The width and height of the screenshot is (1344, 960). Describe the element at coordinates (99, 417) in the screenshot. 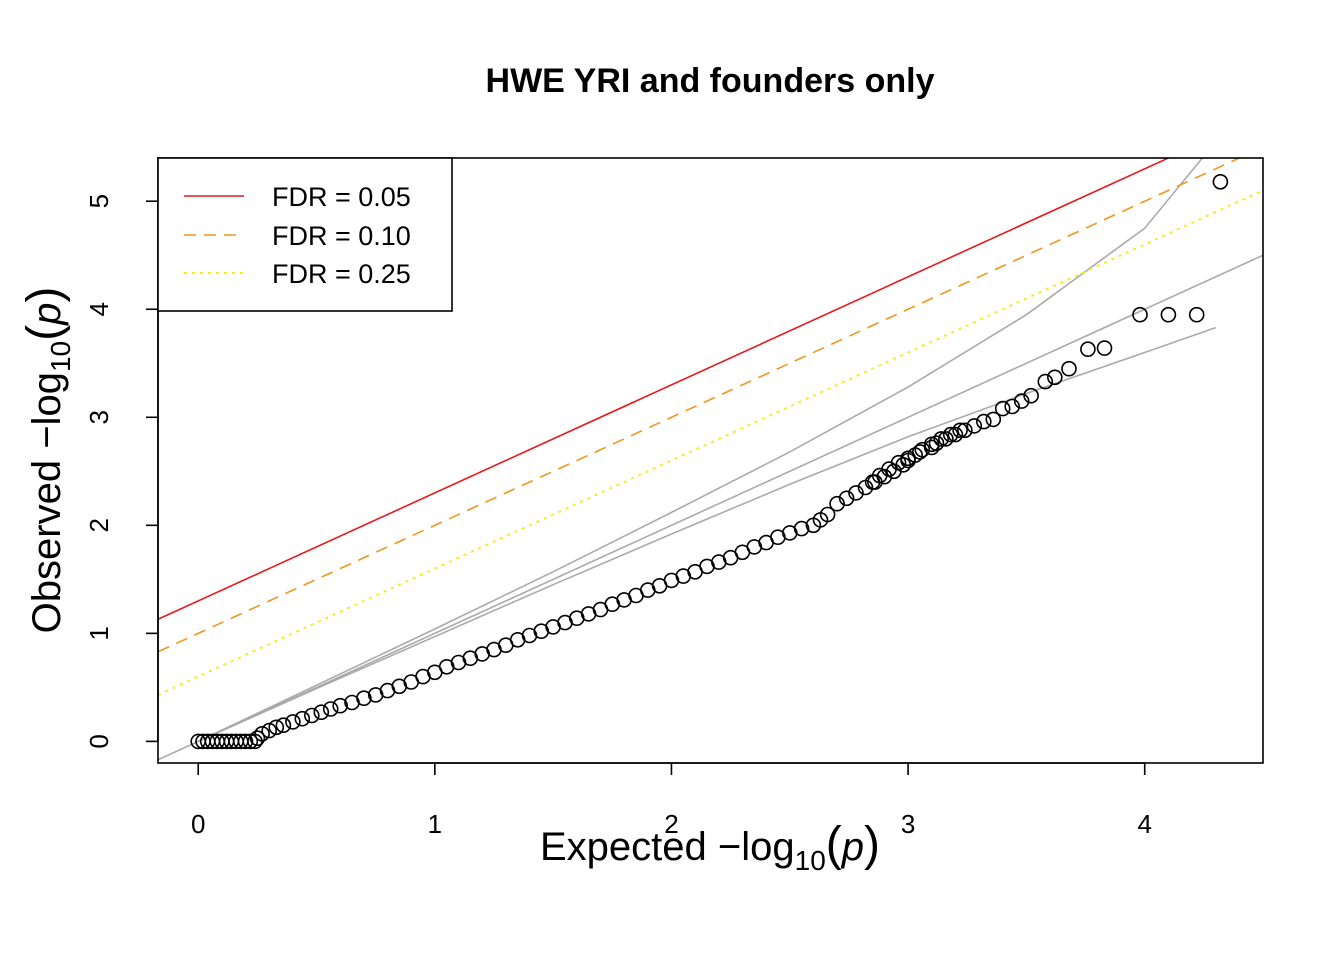

I see `y-tick-label: 3` at that location.